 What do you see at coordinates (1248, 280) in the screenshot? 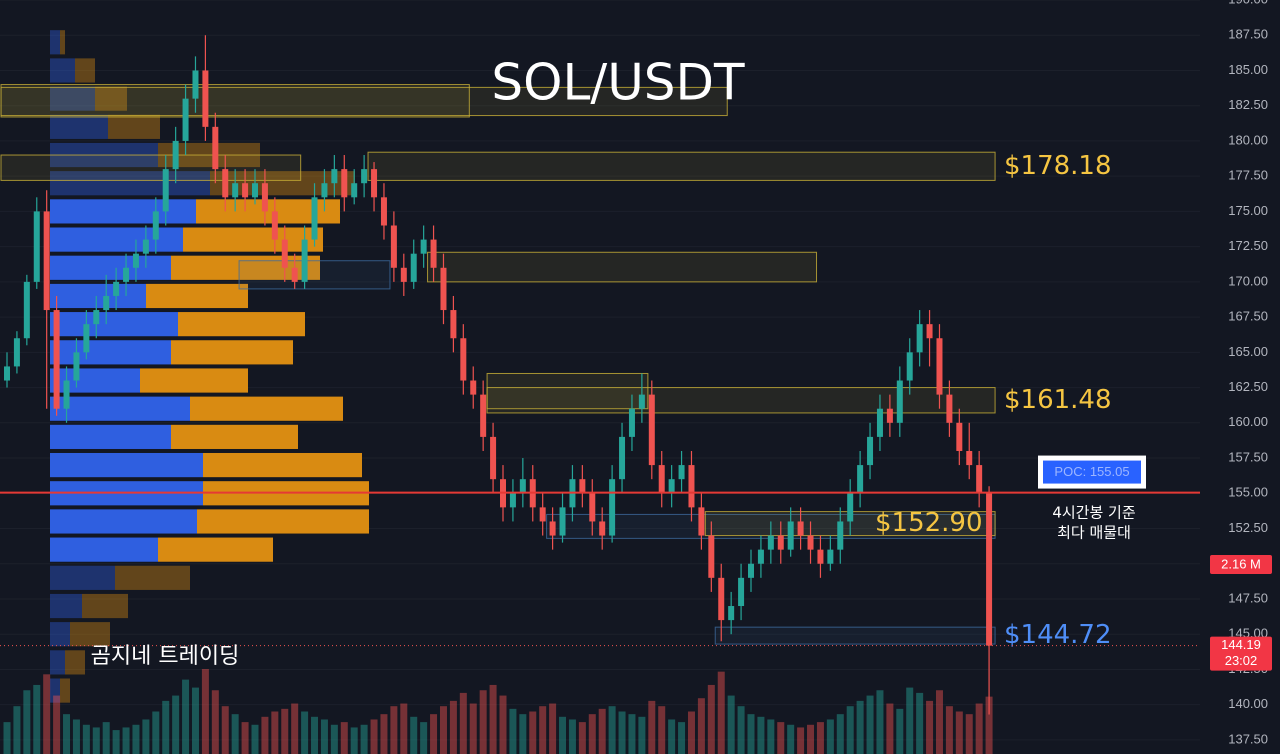
I see `y-tick-label: 170.00` at bounding box center [1248, 280].